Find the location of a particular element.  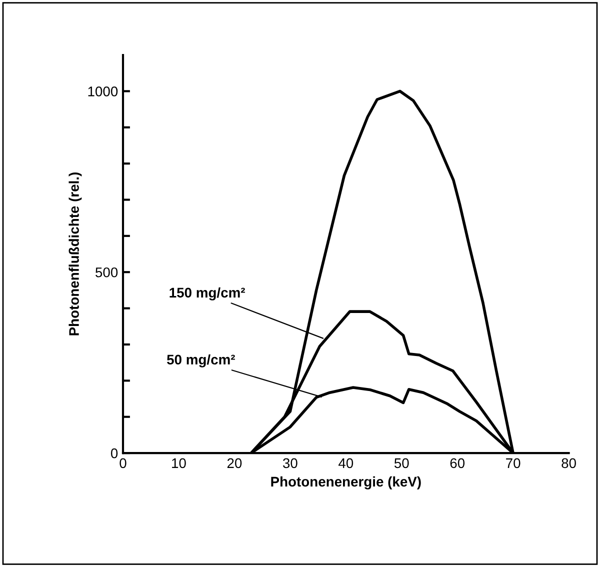

x-tick-label: 20 is located at coordinates (234, 463).